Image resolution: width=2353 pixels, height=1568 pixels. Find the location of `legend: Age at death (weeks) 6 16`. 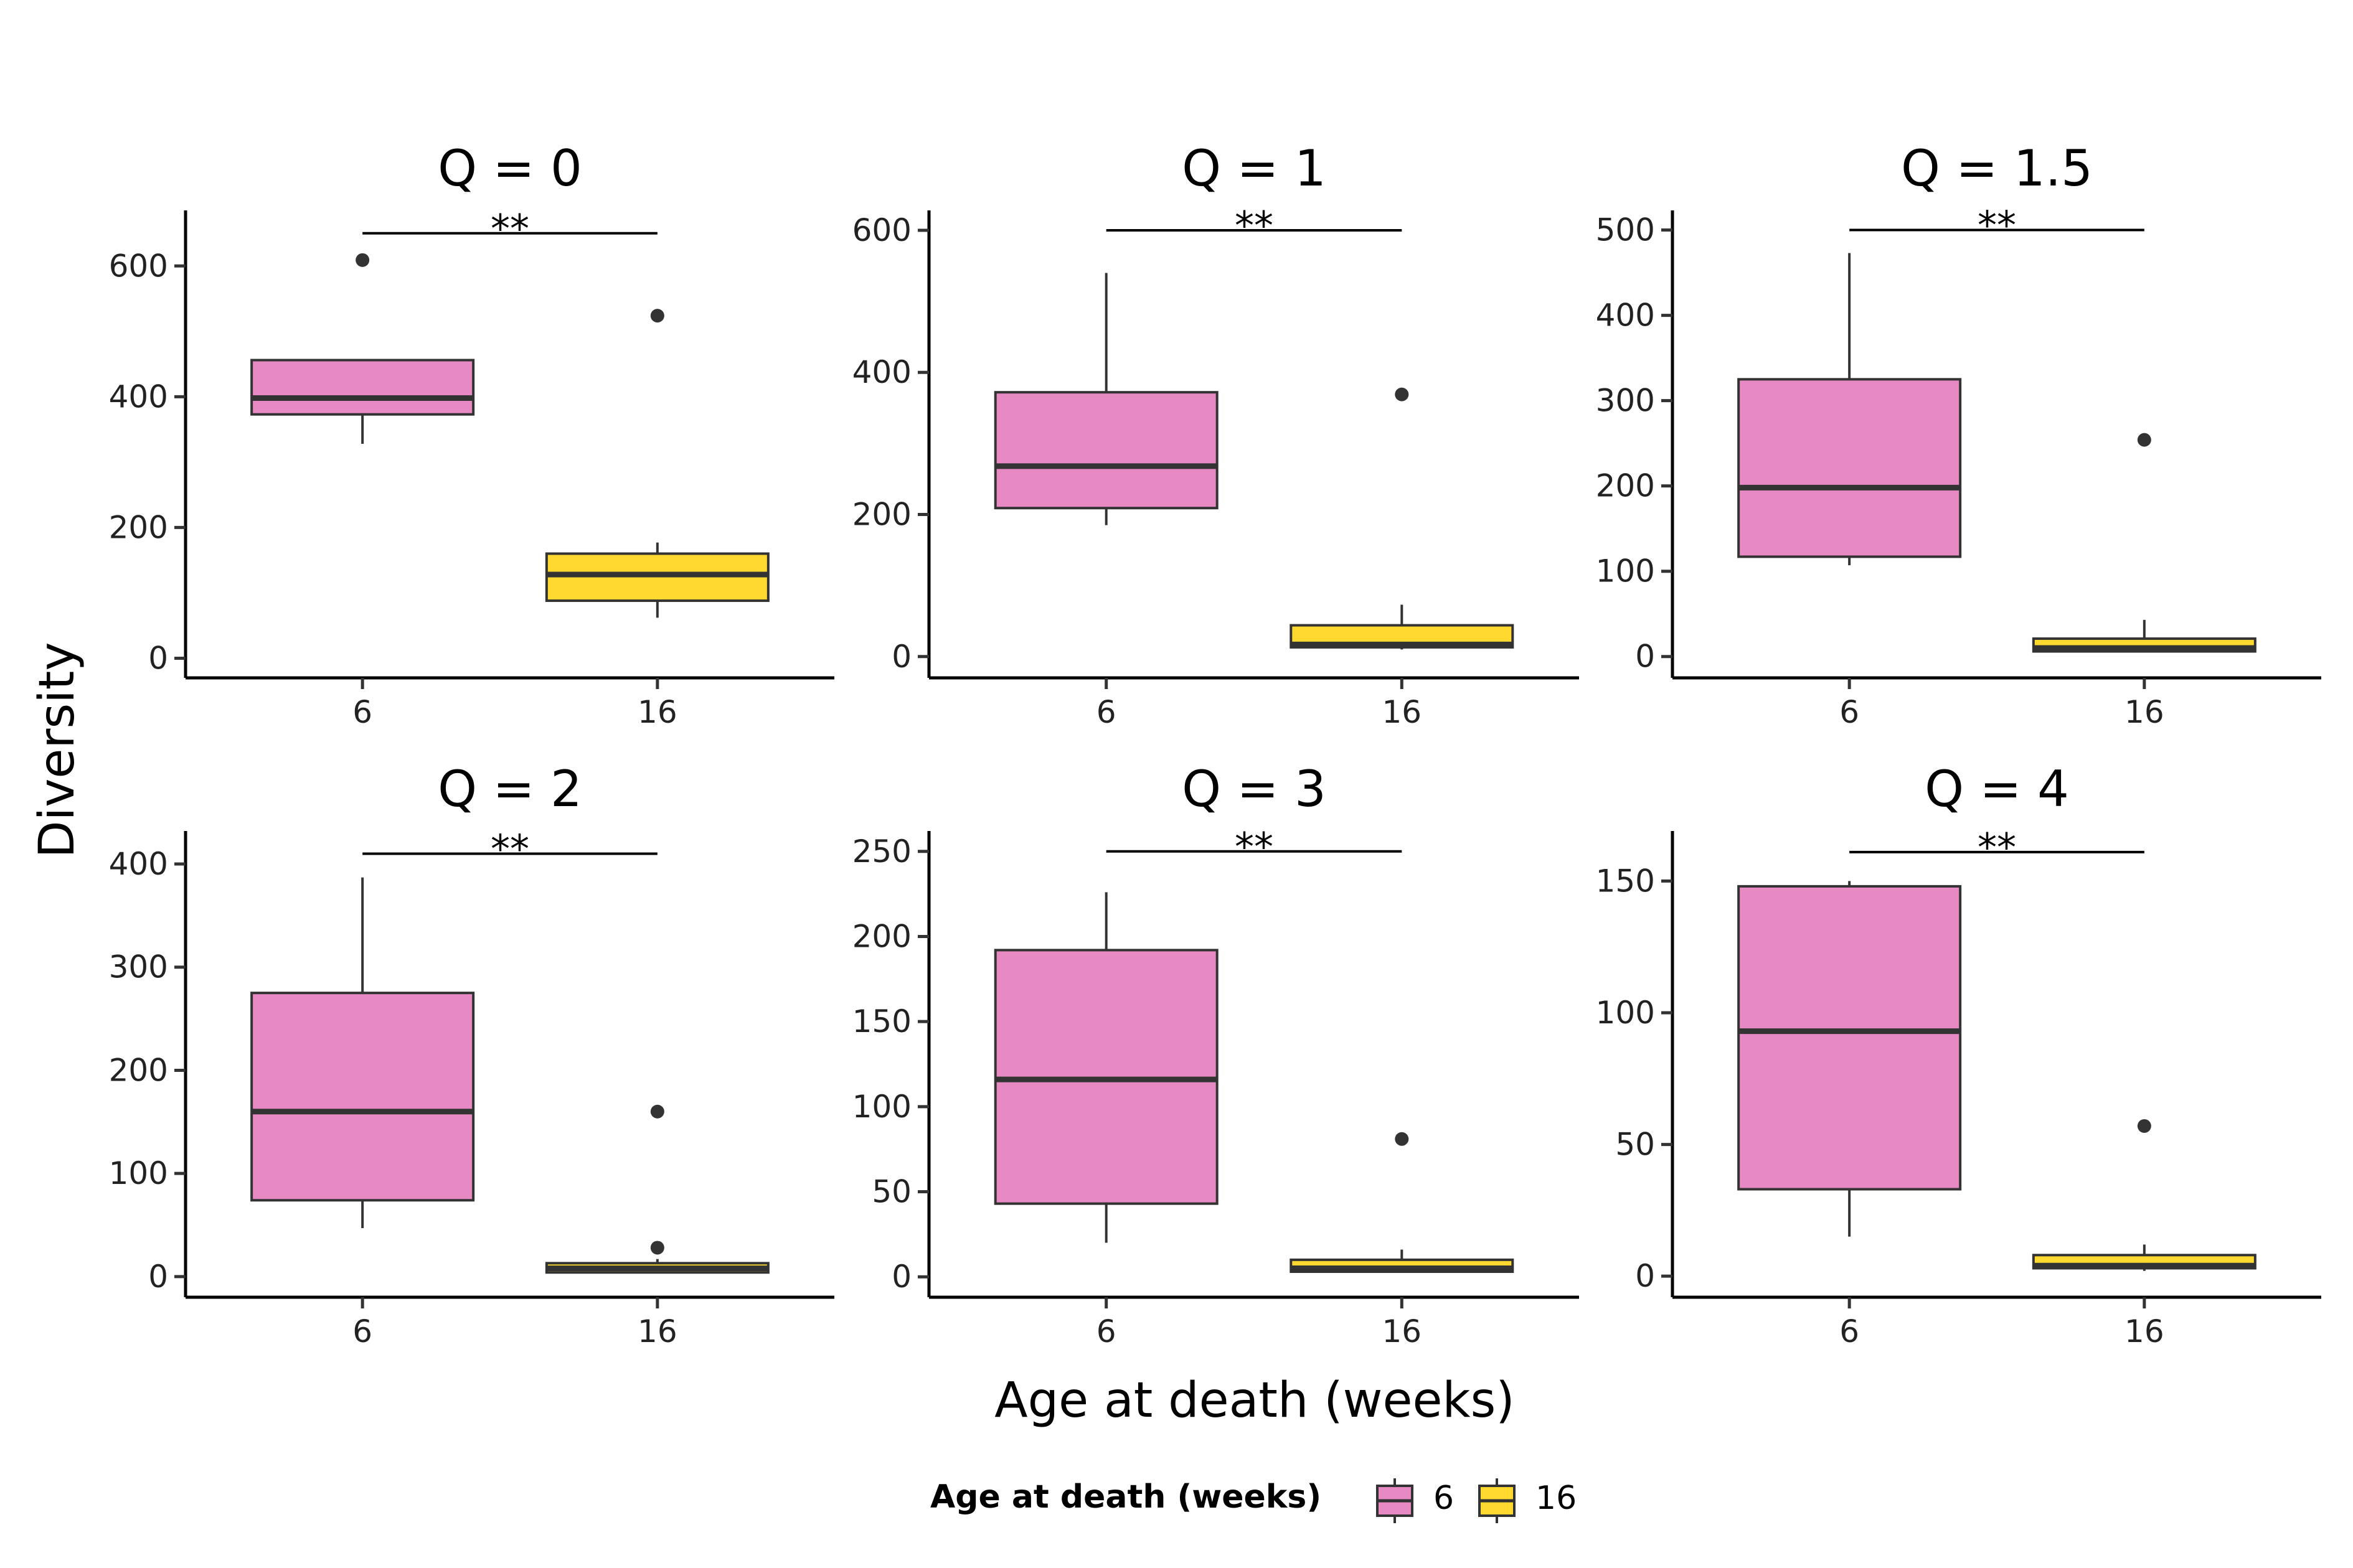

legend: Age at death (weeks) 6 16 is located at coordinates (1253, 1500).